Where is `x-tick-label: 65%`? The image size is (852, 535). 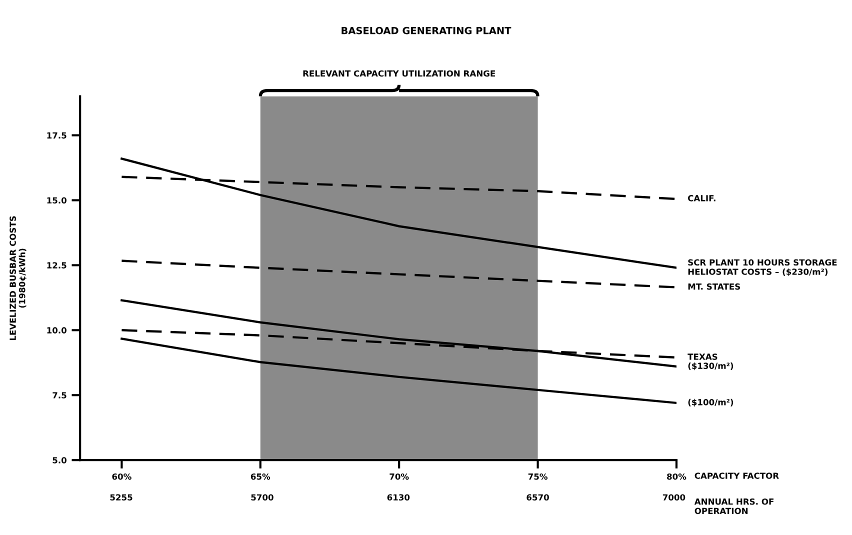 x-tick-label: 65% is located at coordinates (260, 476).